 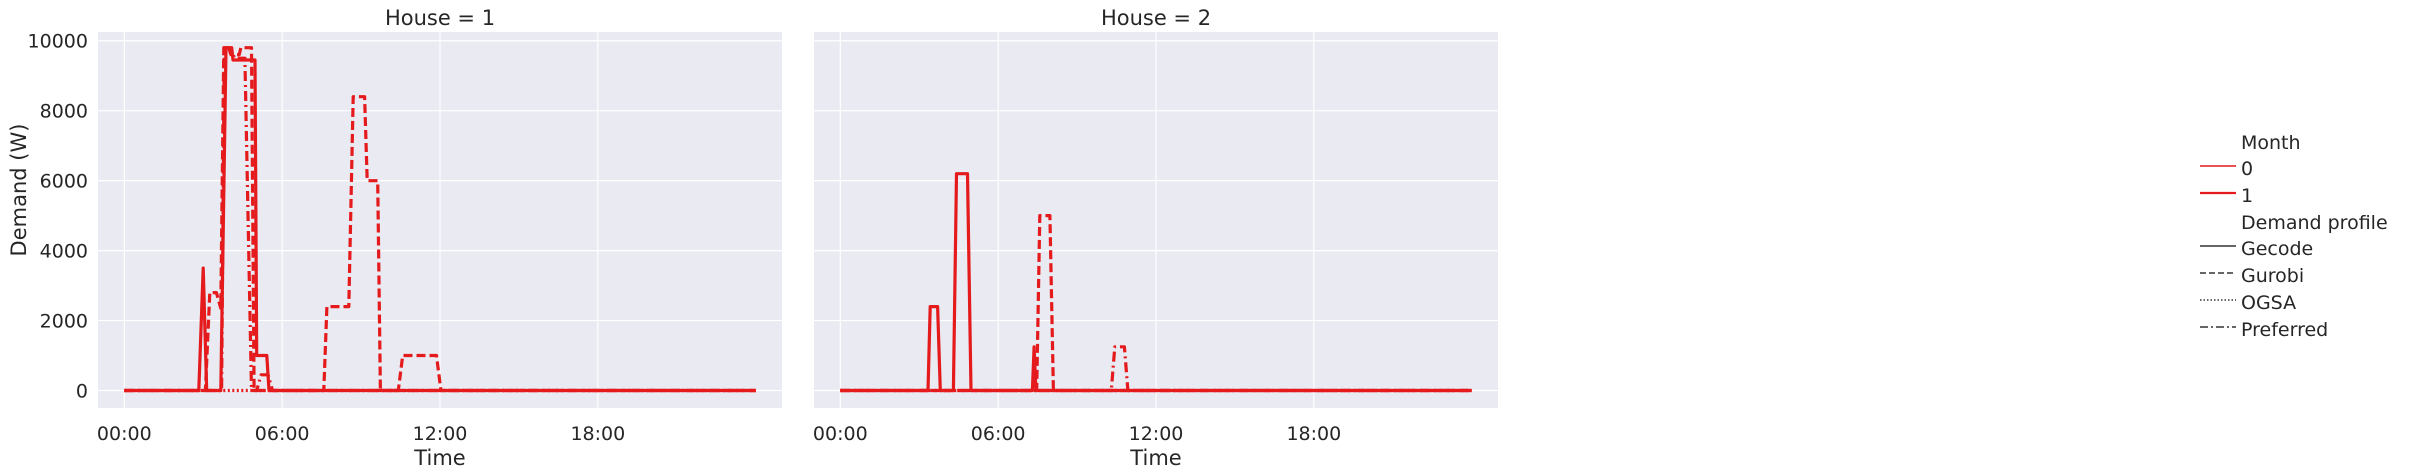 I want to click on legend-title-profile: Demand profile, so click(x=2314, y=223).